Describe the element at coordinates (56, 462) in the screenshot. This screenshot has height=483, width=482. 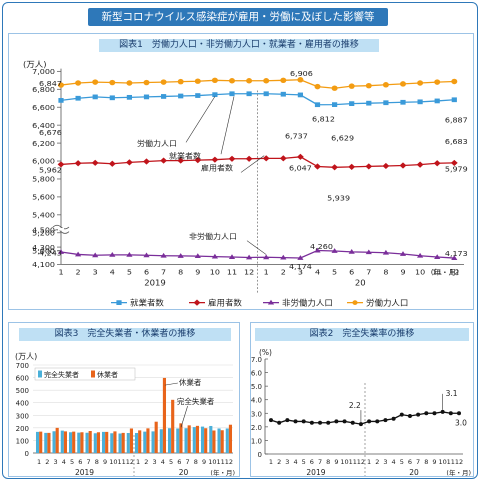
I see `x-tick-label: 3` at that location.